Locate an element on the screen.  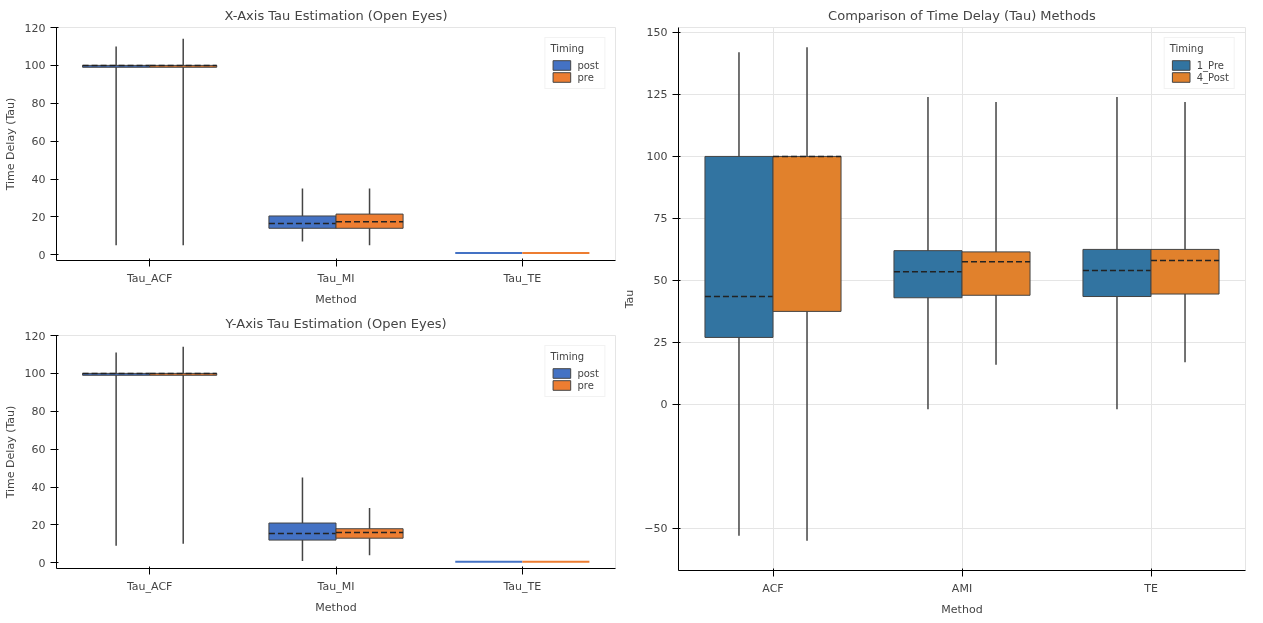
y-tick-label: 25 is located at coordinates (660, 343).